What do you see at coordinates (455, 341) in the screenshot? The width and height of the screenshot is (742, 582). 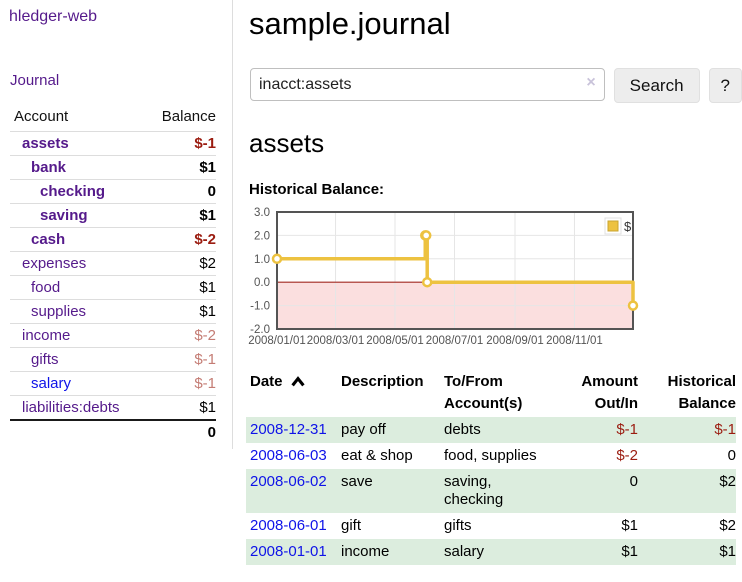 I see `svg-text: 2008/07/01` at bounding box center [455, 341].